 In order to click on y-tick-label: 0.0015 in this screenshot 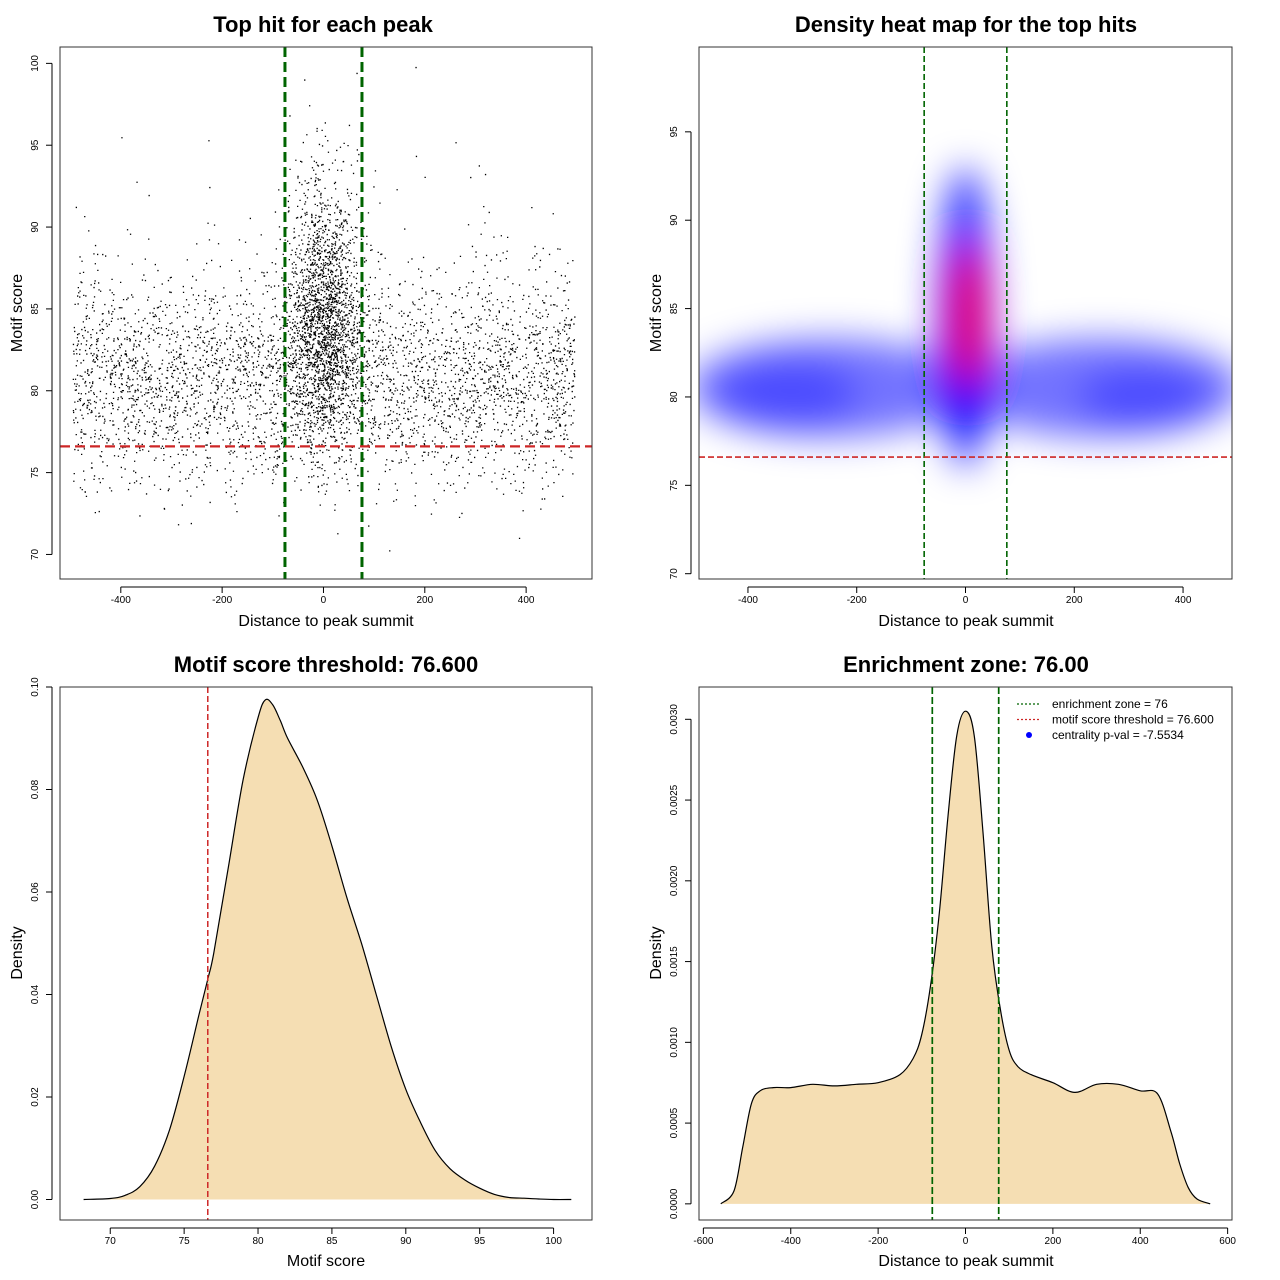, I will do `click(674, 961)`.